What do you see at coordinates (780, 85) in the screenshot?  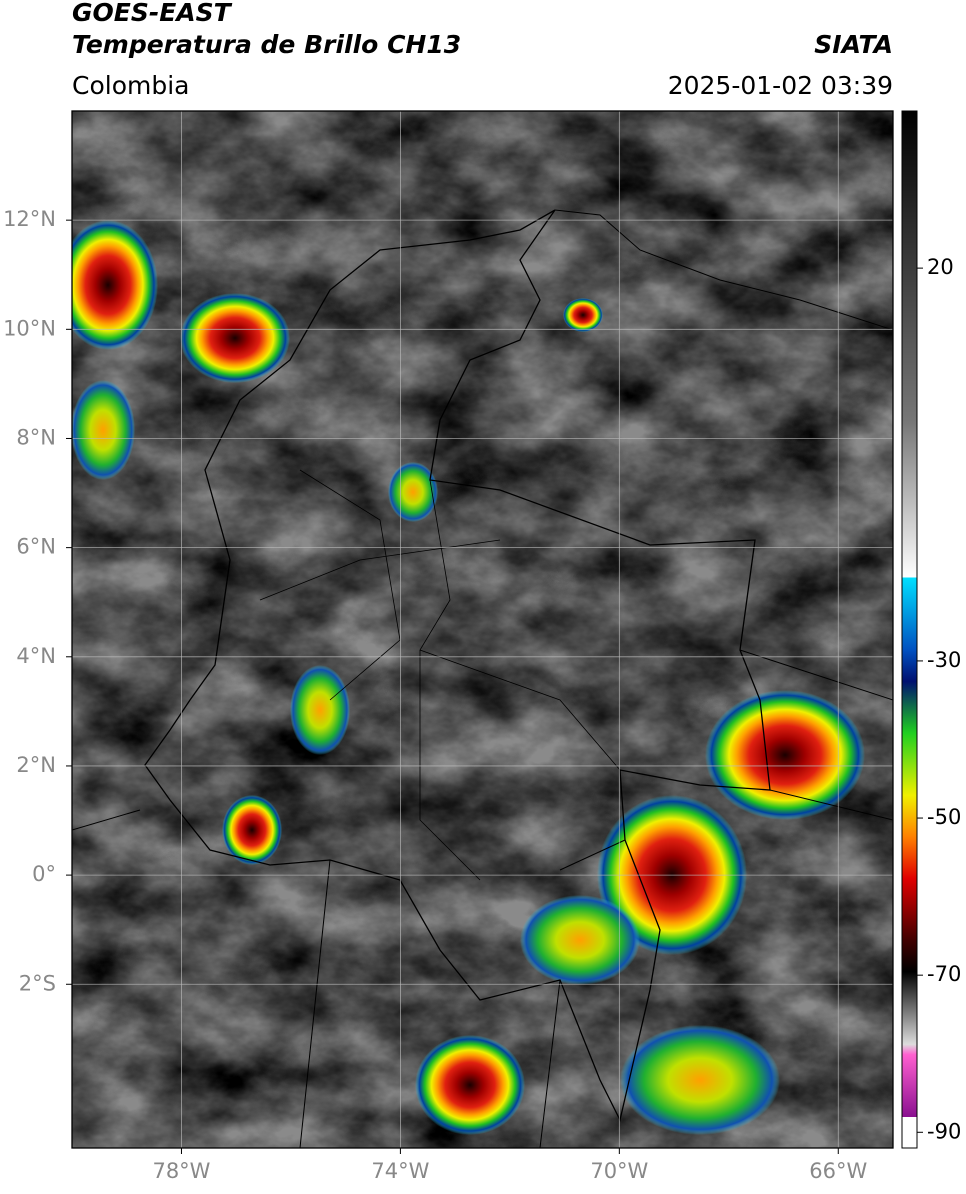 I see `datetime: 2025-01-02 03:39` at bounding box center [780, 85].